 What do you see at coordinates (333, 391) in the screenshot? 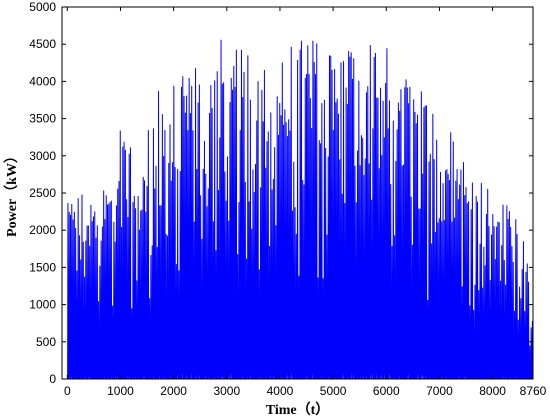
I see `x-tick-label: 5000` at bounding box center [333, 391].